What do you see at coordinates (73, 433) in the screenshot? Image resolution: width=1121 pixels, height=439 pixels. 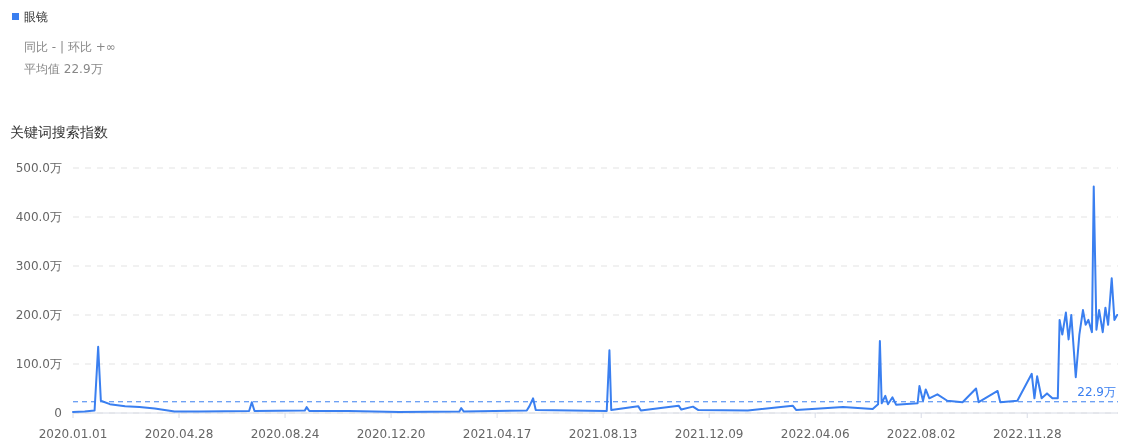 I see `x-tick-label: 2020.01.01` at bounding box center [73, 433].